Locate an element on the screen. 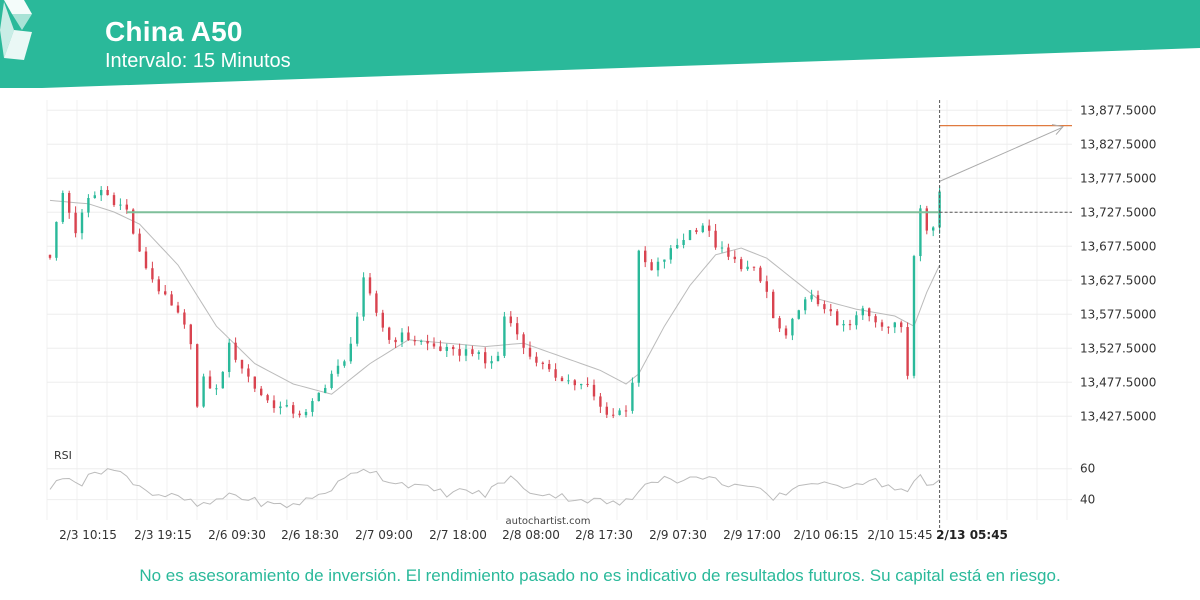 Image resolution: width=1200 pixels, height=600 pixels. rsi-label: RSI is located at coordinates (63, 455).